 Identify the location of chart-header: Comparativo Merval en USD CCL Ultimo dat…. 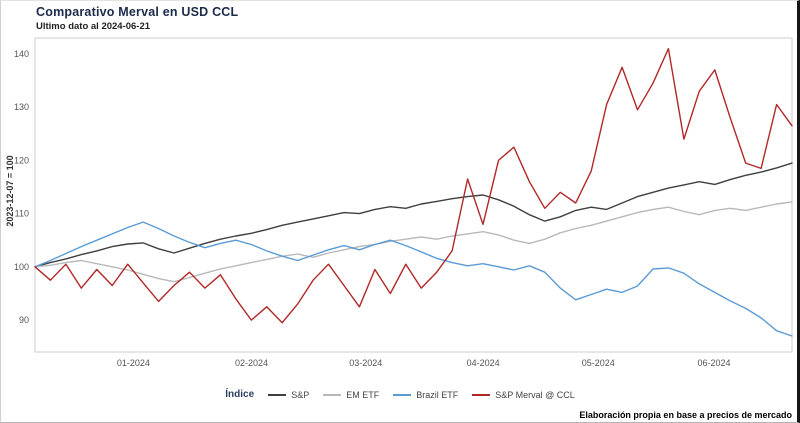
(137, 18).